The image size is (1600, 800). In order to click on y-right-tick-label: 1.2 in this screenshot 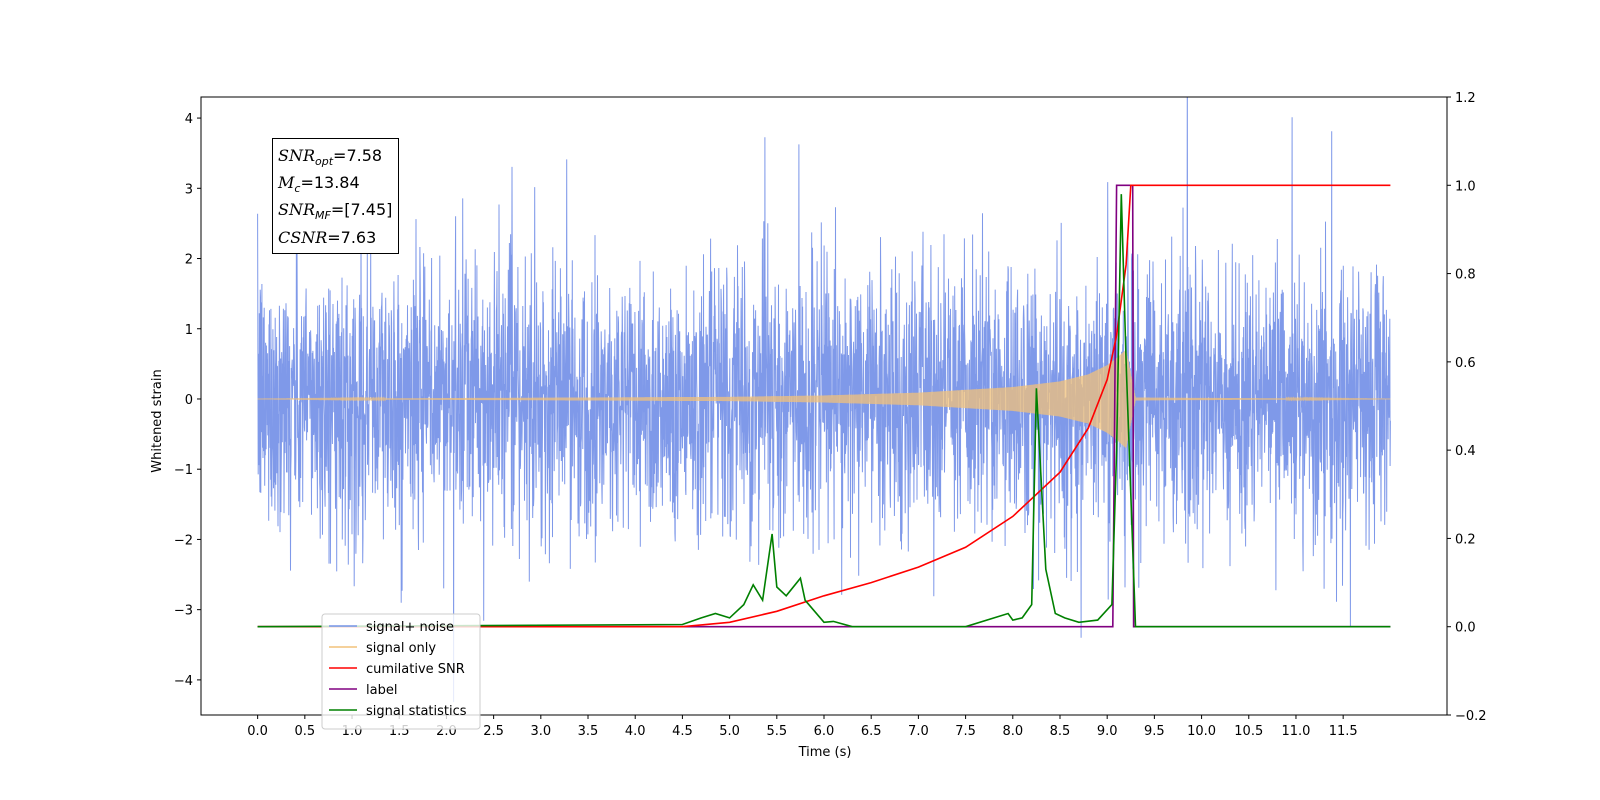, I will do `click(1465, 98)`.